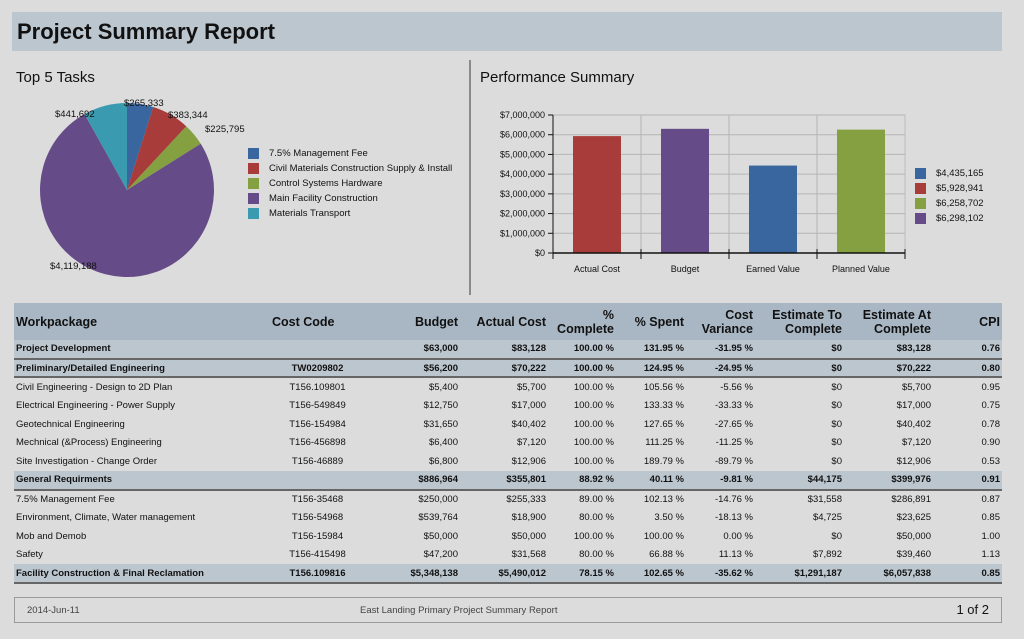  Describe the element at coordinates (733, 461) in the screenshot. I see `cell-cost-variance: -89.79 %` at that location.